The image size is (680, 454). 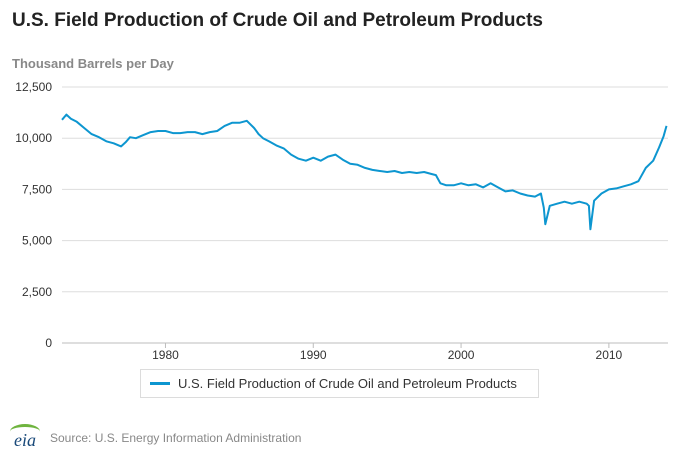 What do you see at coordinates (165, 355) in the screenshot?
I see `x-tick-label: 1980` at bounding box center [165, 355].